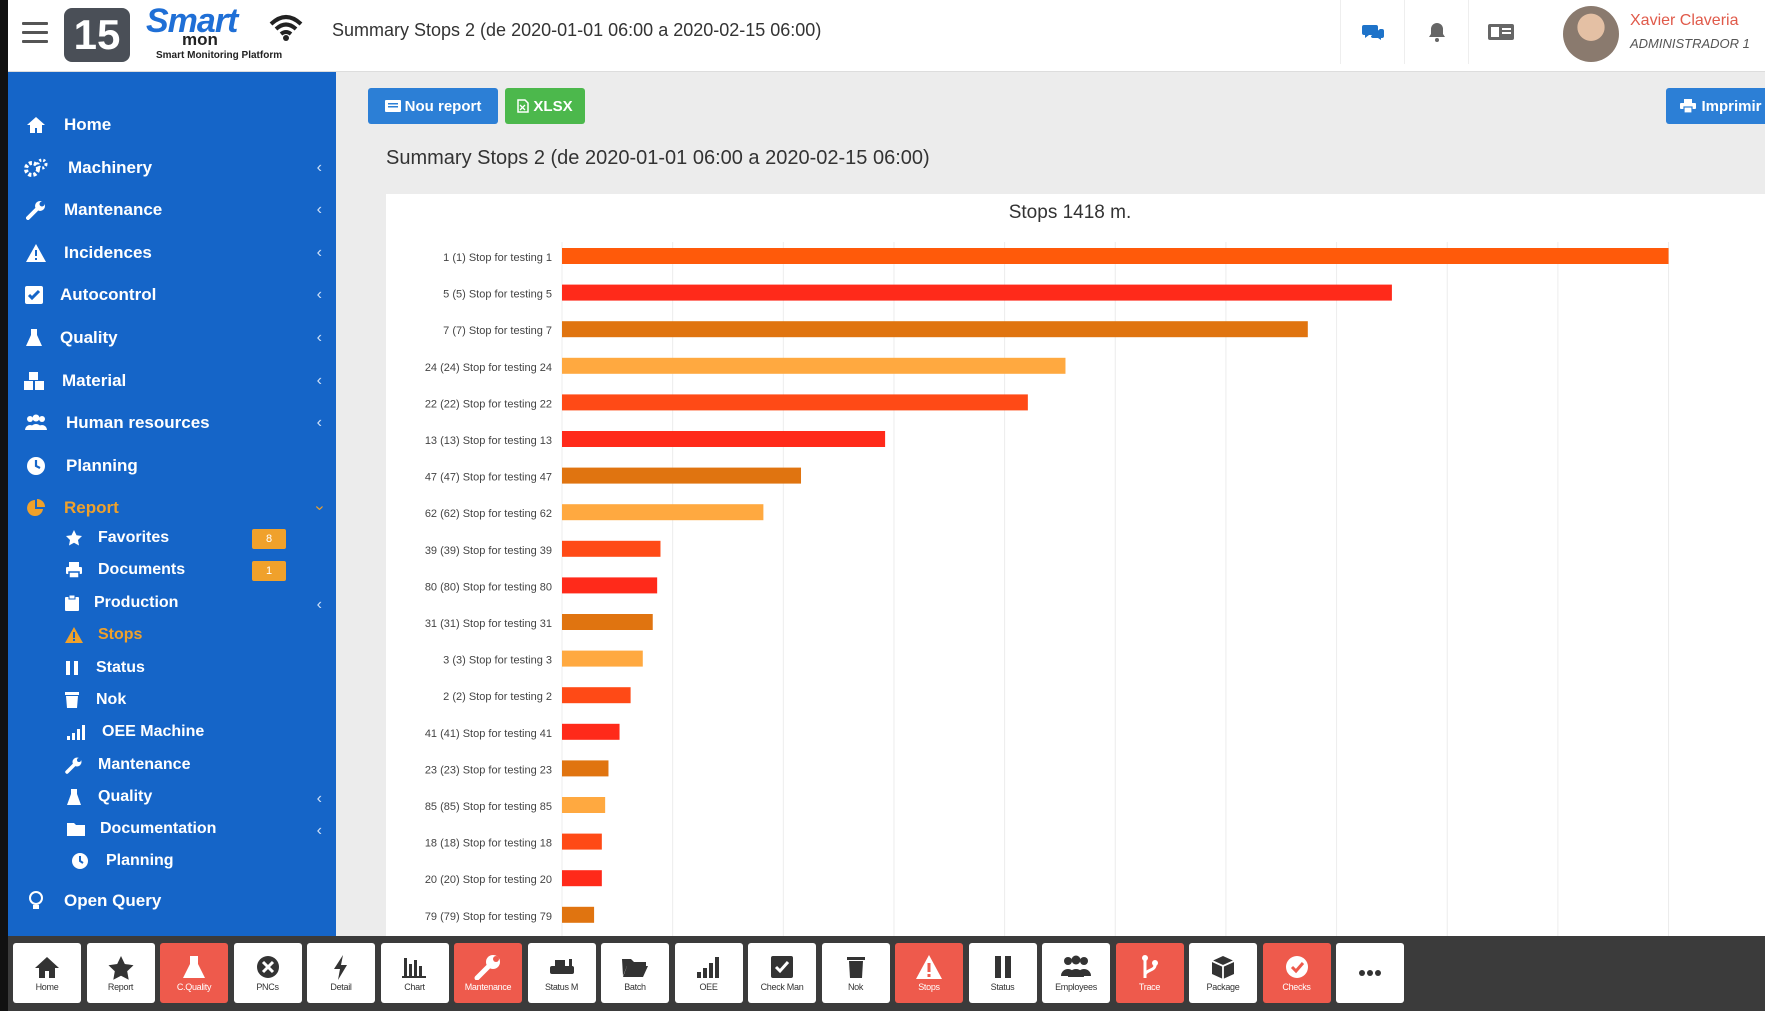  What do you see at coordinates (172, 700) in the screenshot?
I see `sidebar-subitem-nok: Nok` at bounding box center [172, 700].